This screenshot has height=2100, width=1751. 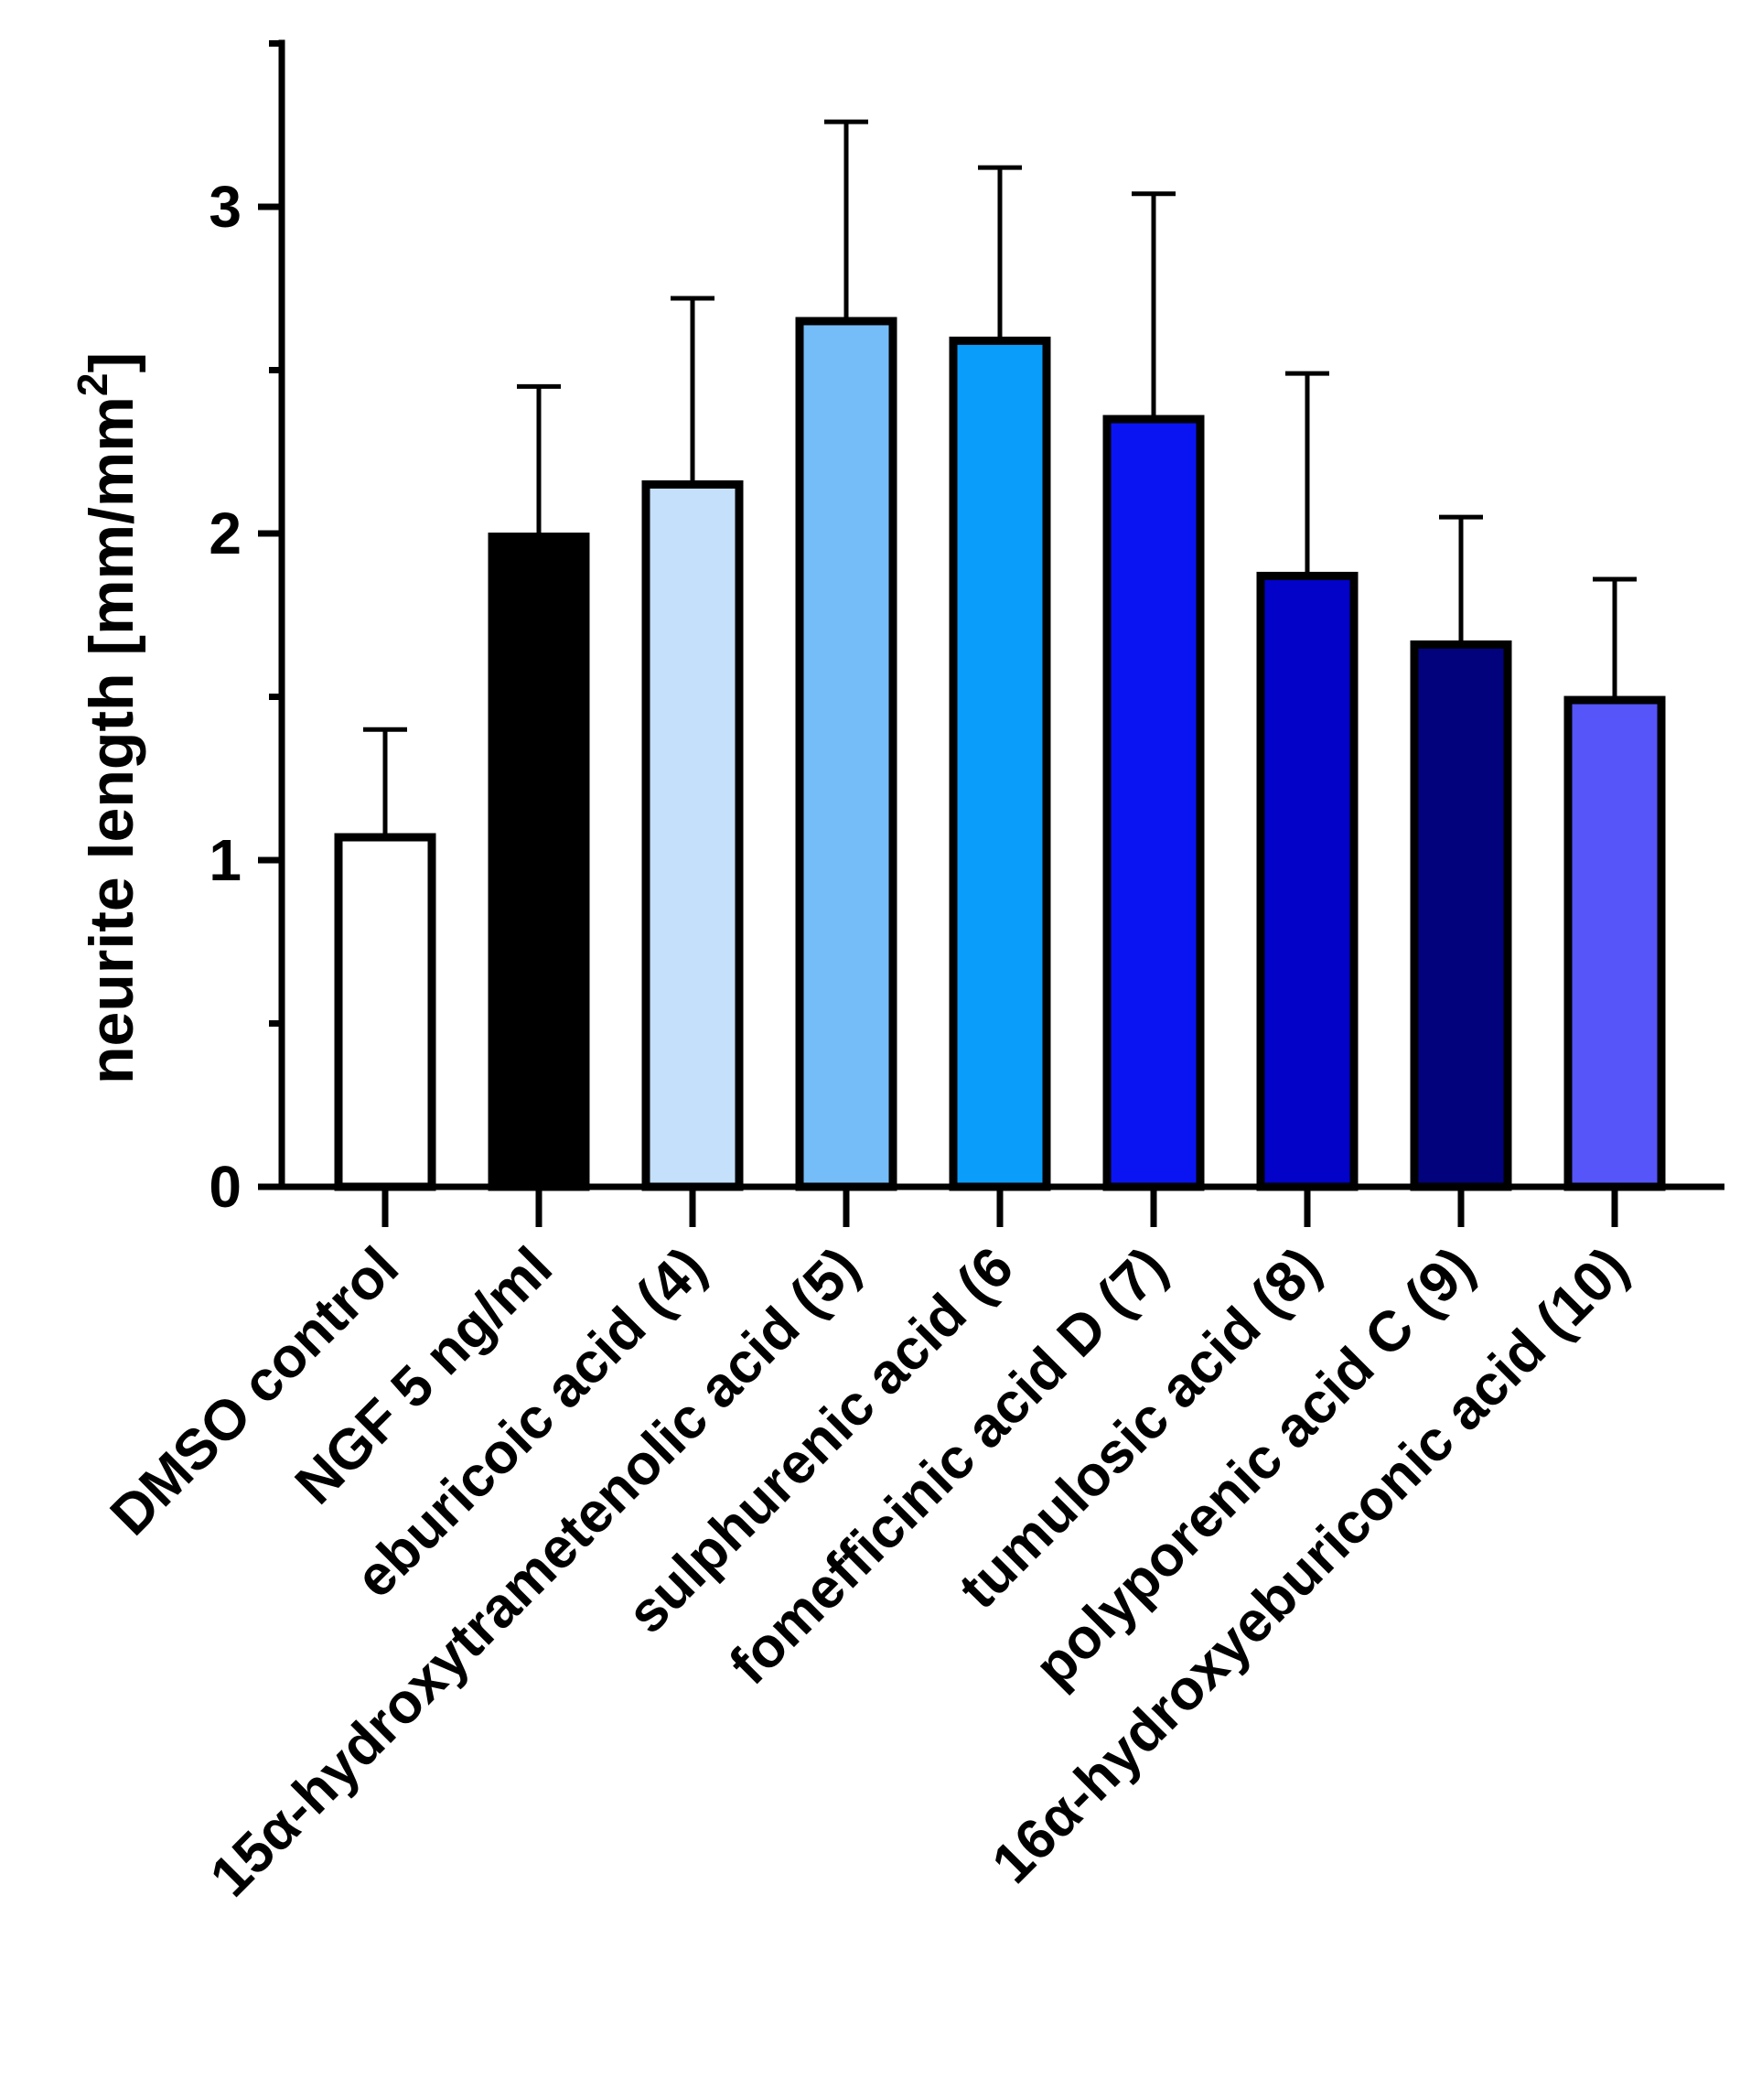 I want to click on y-tick-label: 1, so click(x=225, y=860).